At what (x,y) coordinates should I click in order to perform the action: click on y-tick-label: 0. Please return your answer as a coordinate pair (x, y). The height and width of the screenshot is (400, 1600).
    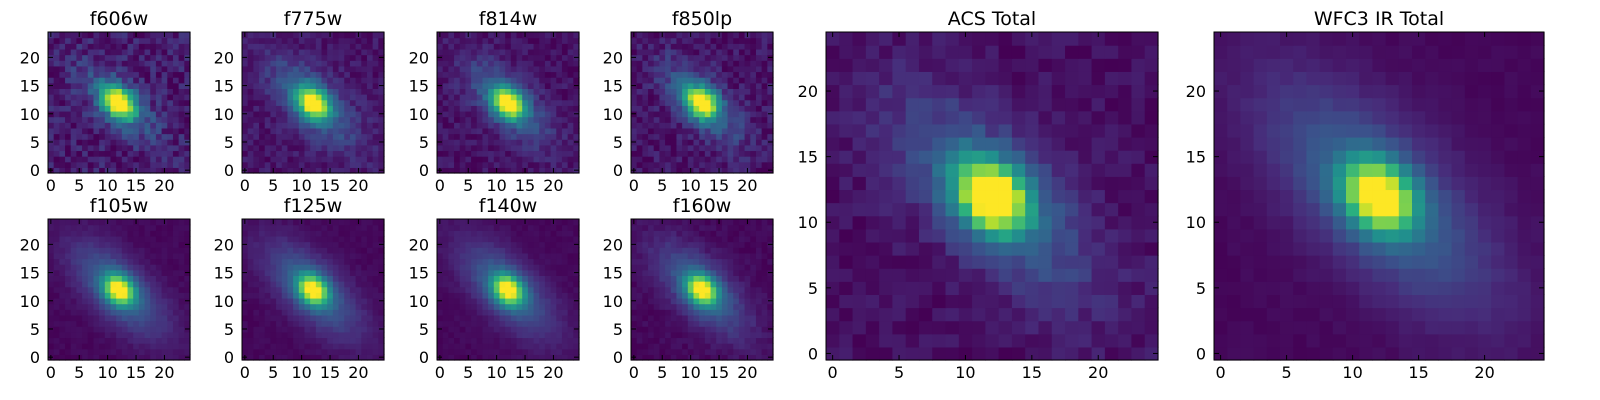
    Looking at the image, I should click on (424, 170).